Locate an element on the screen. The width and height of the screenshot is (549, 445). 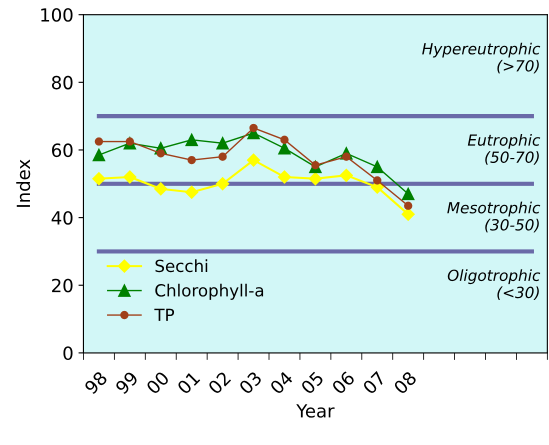
x-tick-label: 04 is located at coordinates (281, 382).